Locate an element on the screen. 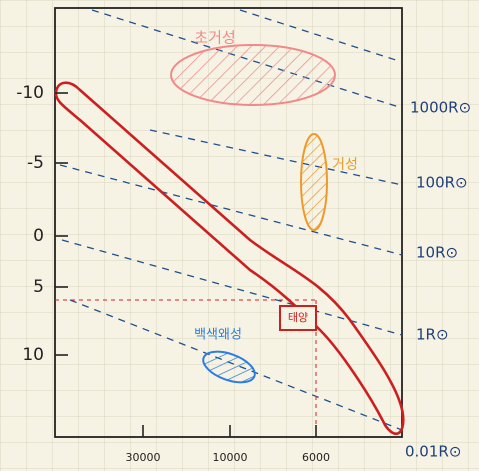  x-label: 6000 is located at coordinates (316, 457).